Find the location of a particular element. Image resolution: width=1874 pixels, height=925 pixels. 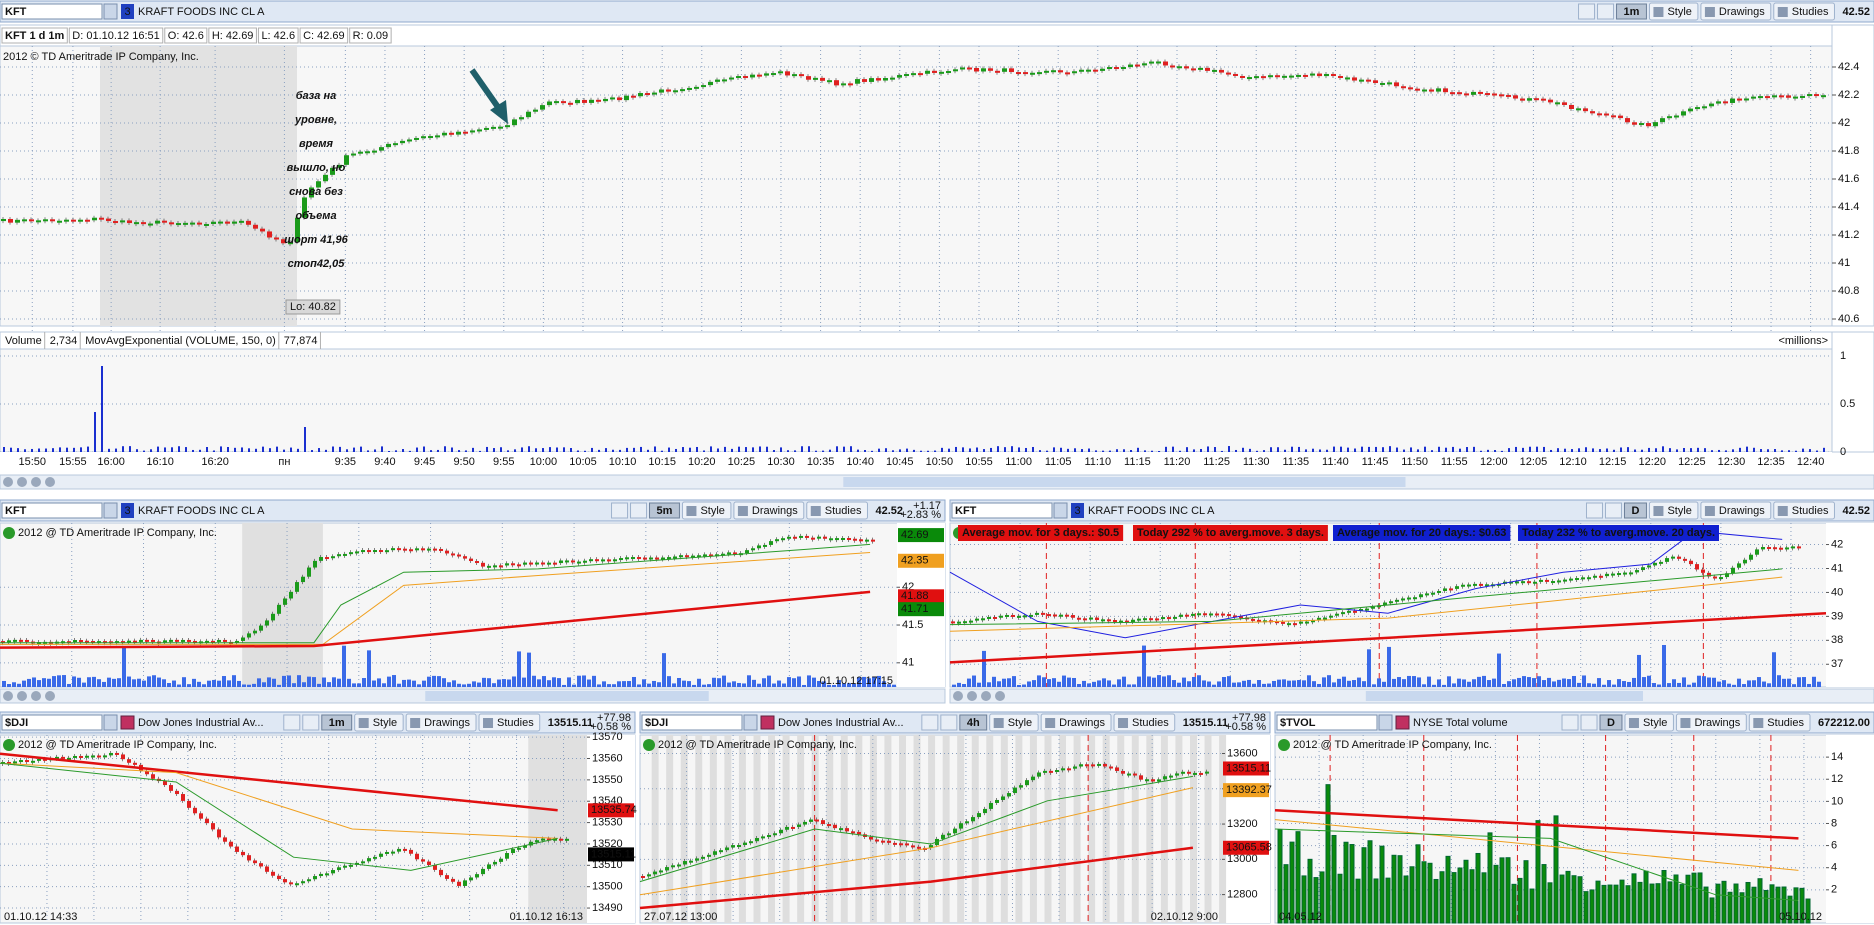

volume-legend: MovAvgExponential (VOLUME, 150, 0) is located at coordinates (180, 341).